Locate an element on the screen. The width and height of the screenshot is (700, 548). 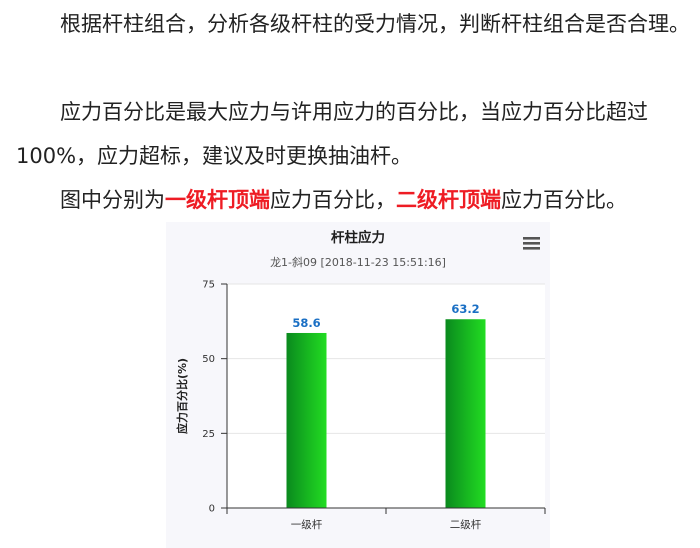
caption-highlight-second-rod-top: 二级杆顶端 is located at coordinates (448, 200).